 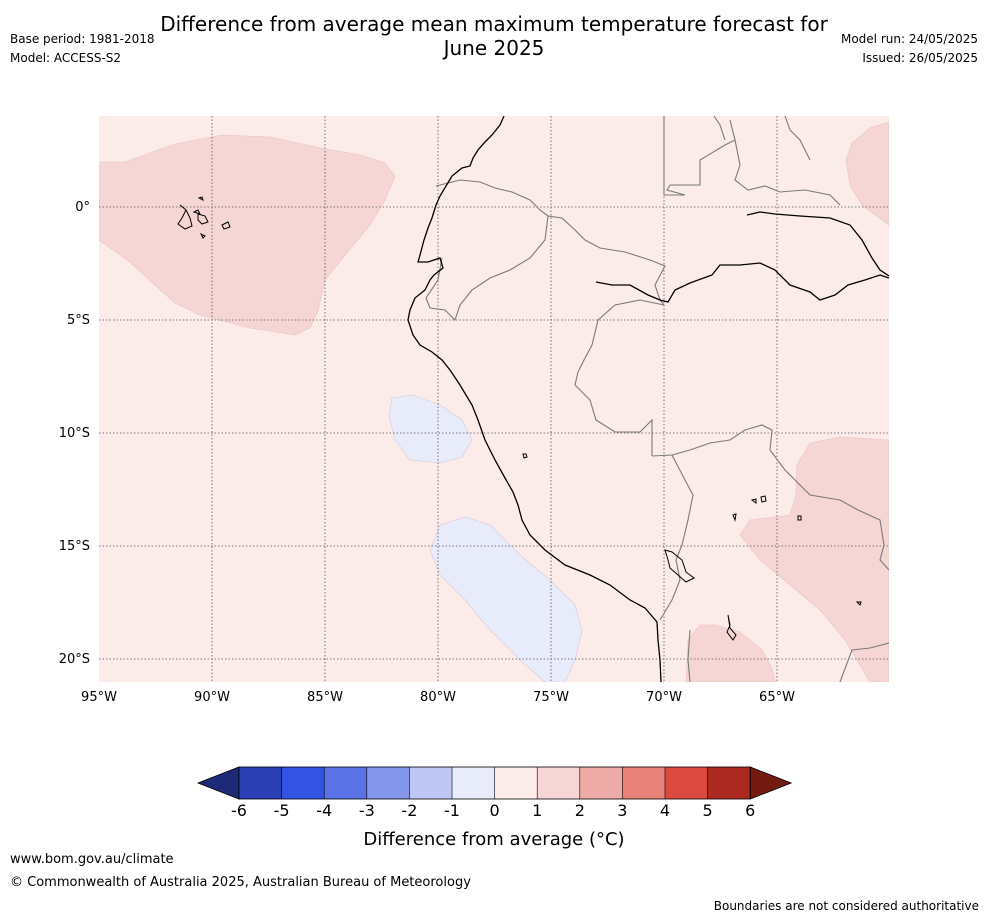 I want to click on anomaly-area-northeast, so click(x=867, y=173).